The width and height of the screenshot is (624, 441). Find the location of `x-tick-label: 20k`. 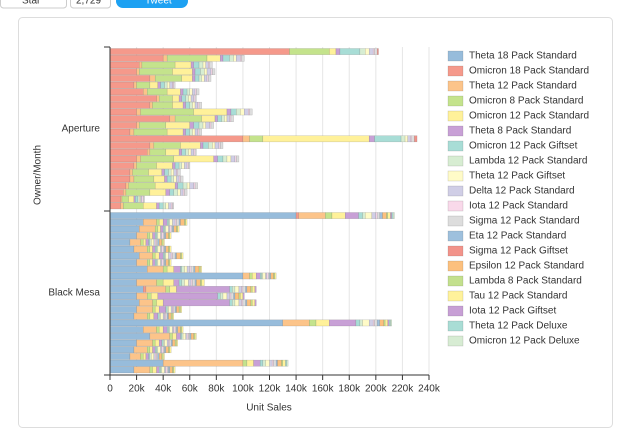

x-tick-label: 20k is located at coordinates (137, 389).